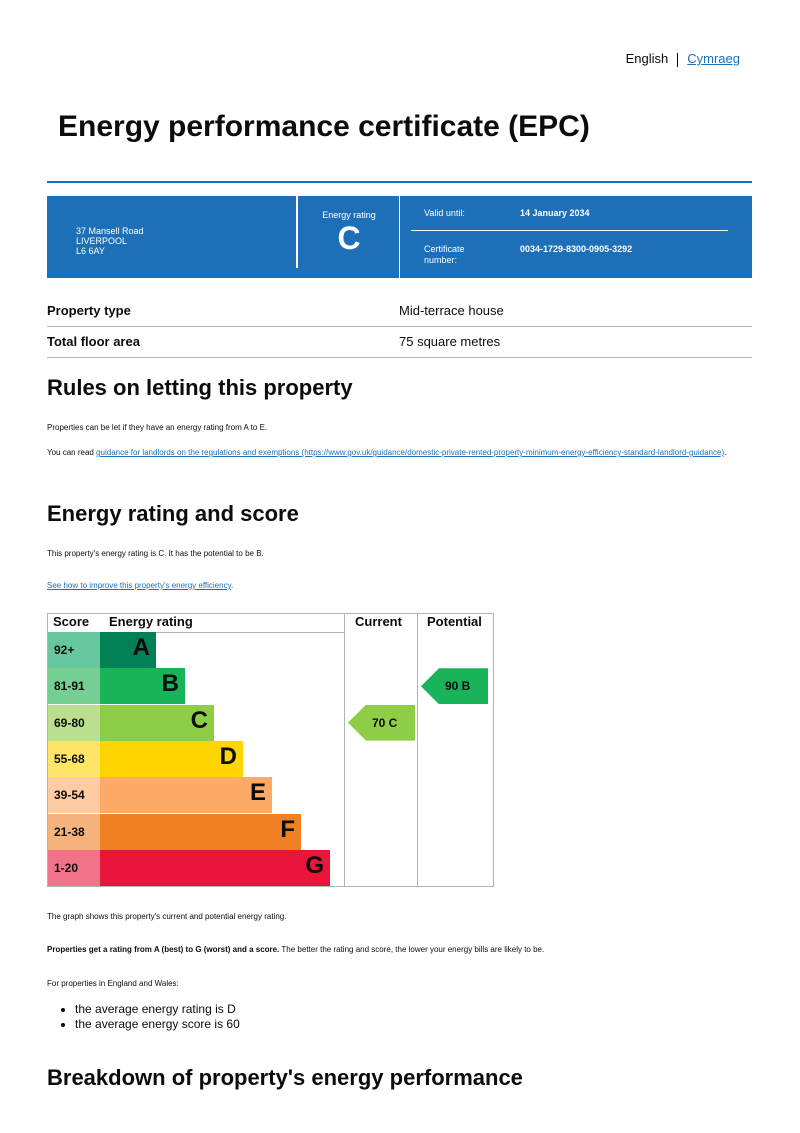 The height and width of the screenshot is (1133, 800). I want to click on col-energy-rating: Energy rating, so click(151, 621).